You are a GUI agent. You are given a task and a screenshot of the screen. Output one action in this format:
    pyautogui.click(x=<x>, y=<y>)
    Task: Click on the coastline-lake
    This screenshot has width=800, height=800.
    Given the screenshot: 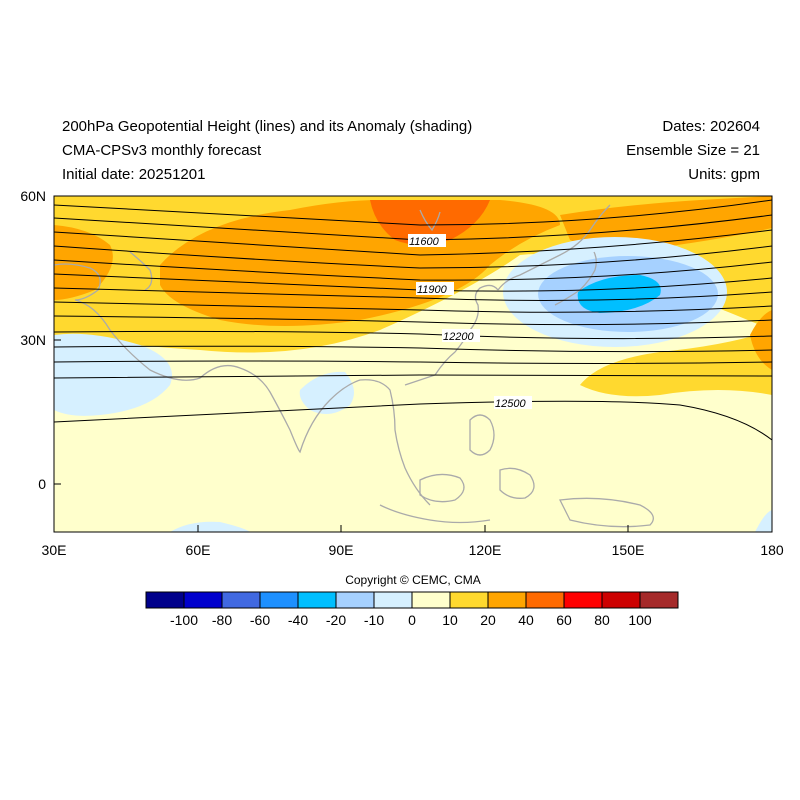 What is the action you would take?
    pyautogui.click(x=430, y=220)
    